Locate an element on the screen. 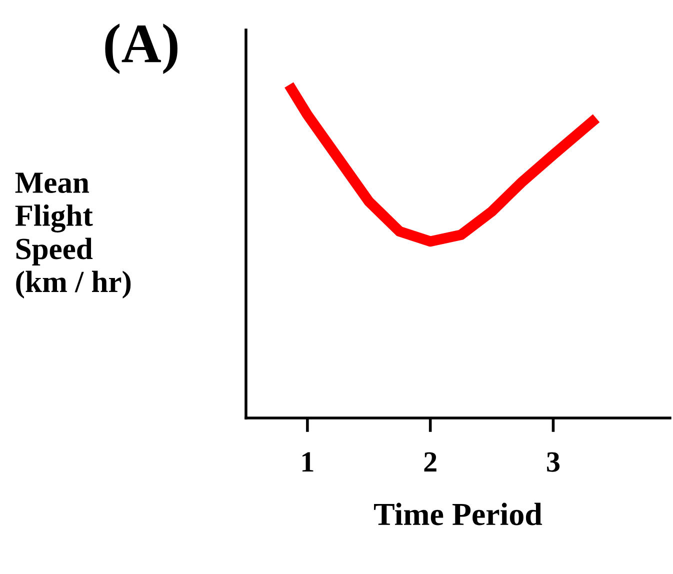 Image resolution: width=673 pixels, height=574 pixels. x-tick-label: 2 is located at coordinates (430, 462).